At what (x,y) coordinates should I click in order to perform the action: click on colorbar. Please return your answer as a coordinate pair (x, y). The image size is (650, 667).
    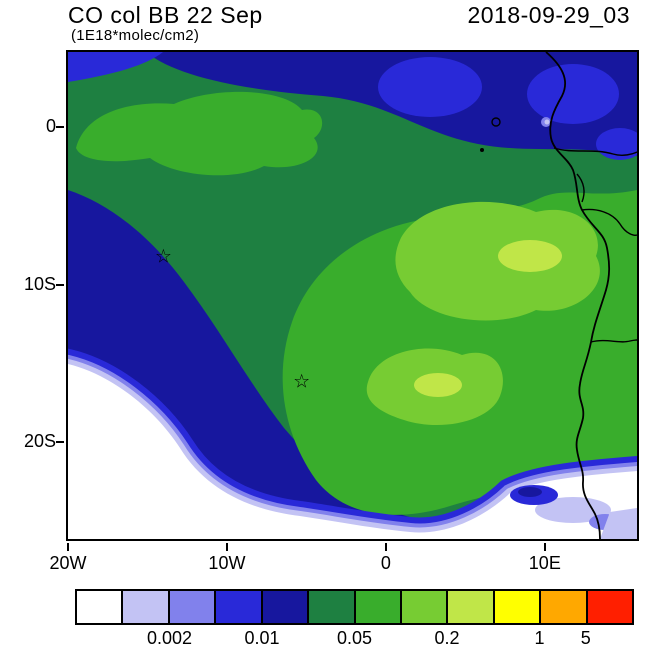
    Looking at the image, I should click on (354, 607).